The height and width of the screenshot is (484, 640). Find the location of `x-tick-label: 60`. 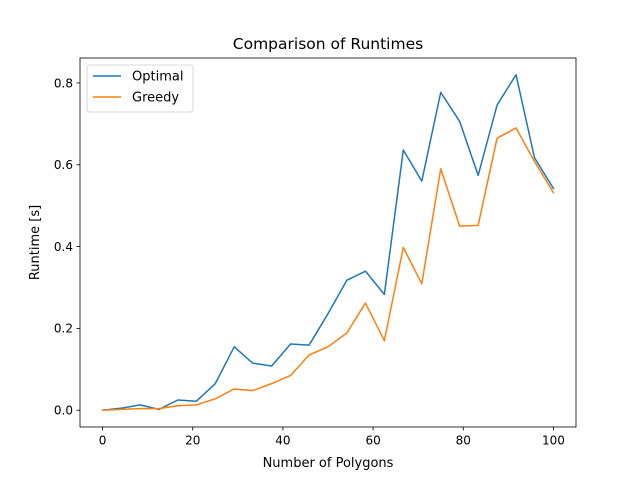

x-tick-label: 60 is located at coordinates (372, 441).